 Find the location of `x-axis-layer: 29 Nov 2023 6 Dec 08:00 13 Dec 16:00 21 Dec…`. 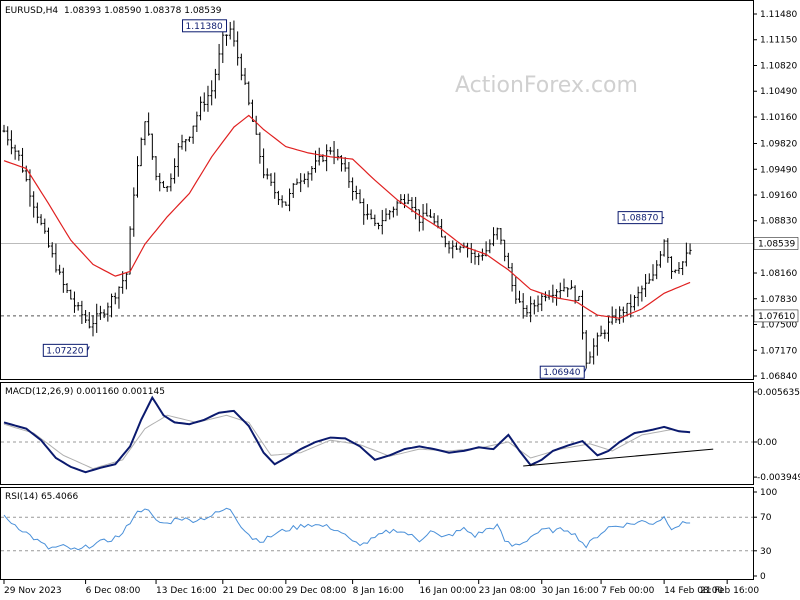

x-axis-layer: 29 Nov 2023 6 Dec 08:00 13 Dec 16:00 21 Dec… is located at coordinates (381, 588).